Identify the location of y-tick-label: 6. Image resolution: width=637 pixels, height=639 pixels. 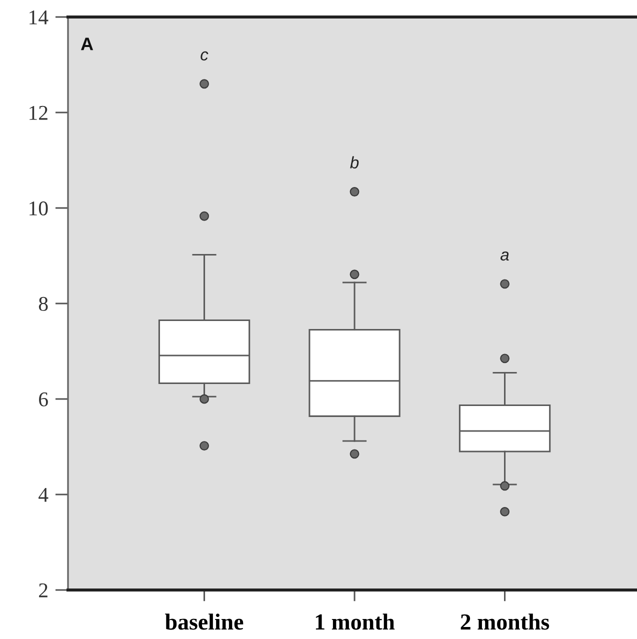
(43, 399).